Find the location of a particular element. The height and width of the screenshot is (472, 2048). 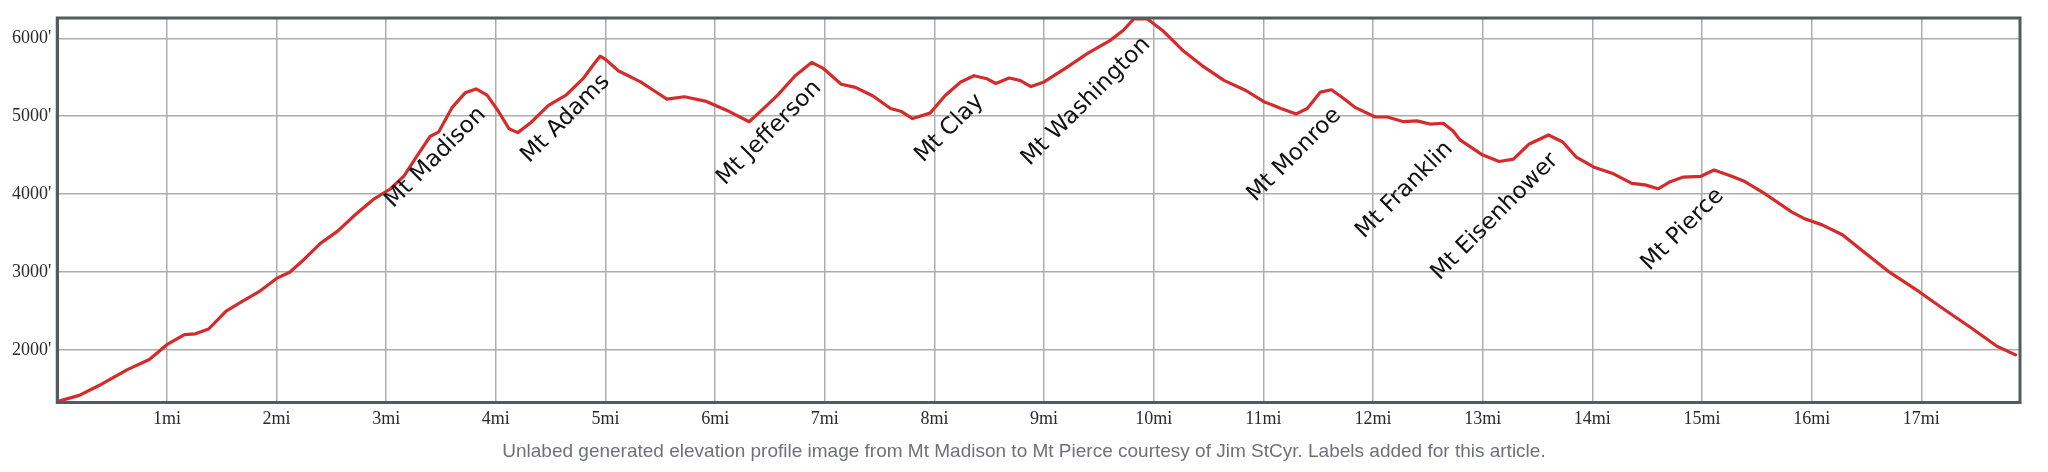

x-tick-label: 11mi is located at coordinates (1263, 417).